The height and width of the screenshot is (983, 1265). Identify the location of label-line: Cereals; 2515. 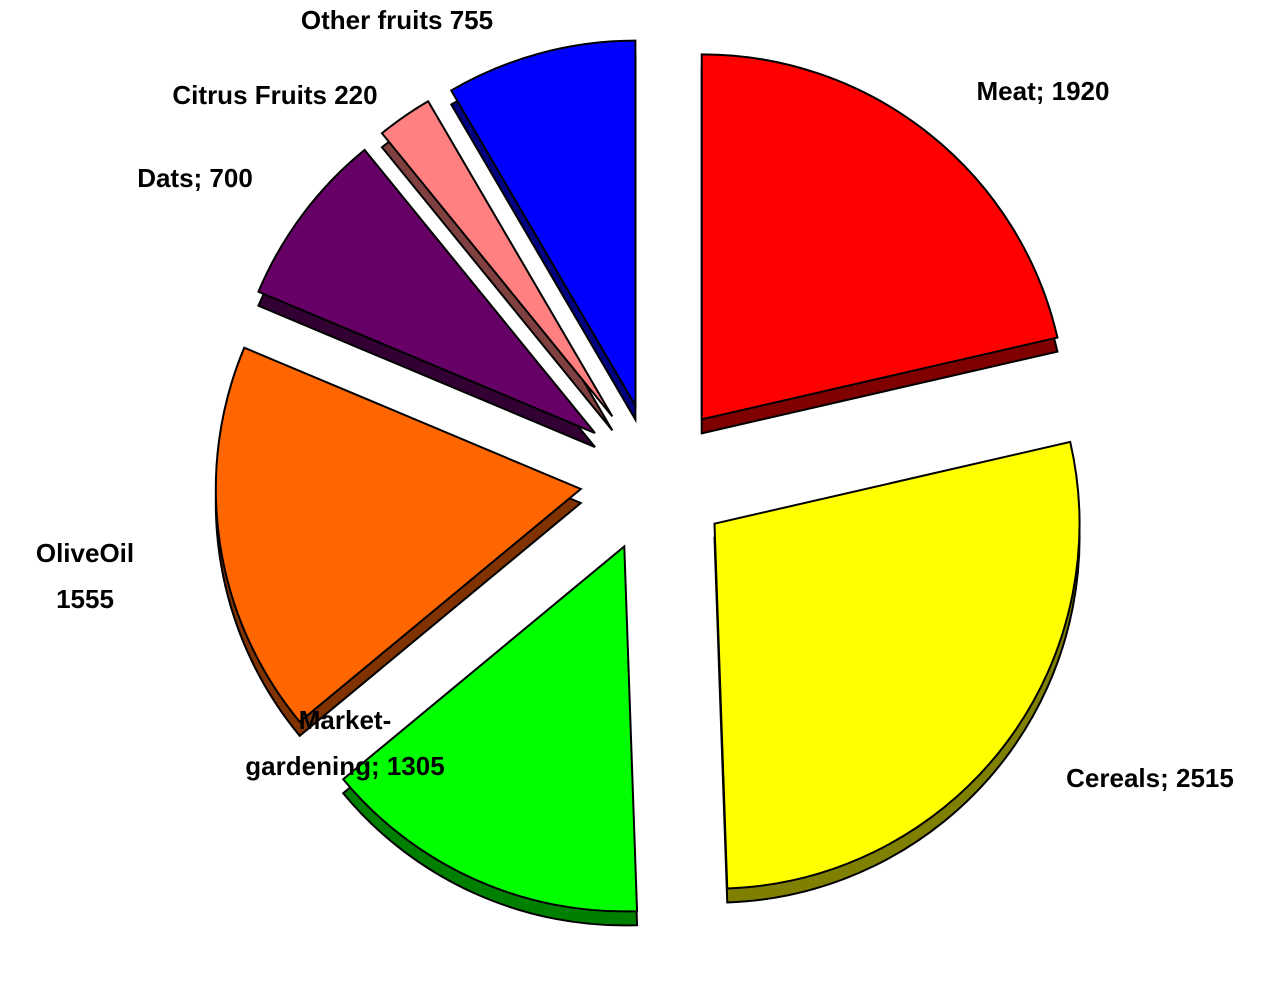
(1150, 778).